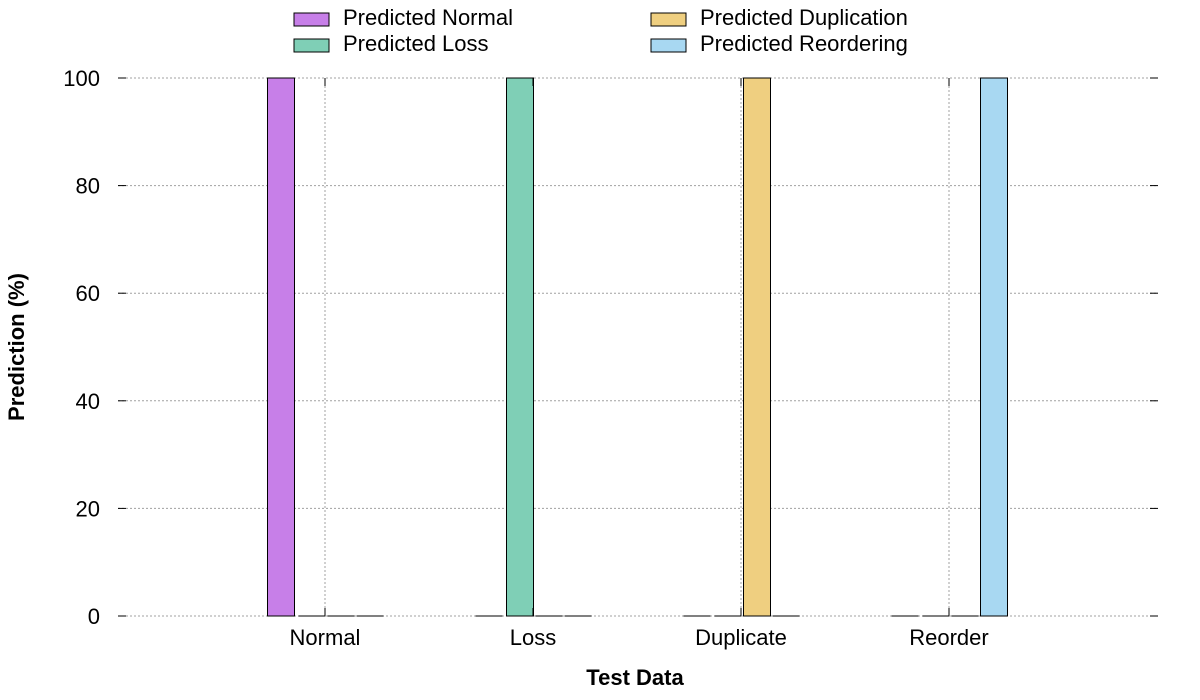  I want to click on bar-predicted-loss-loss, so click(520, 347).